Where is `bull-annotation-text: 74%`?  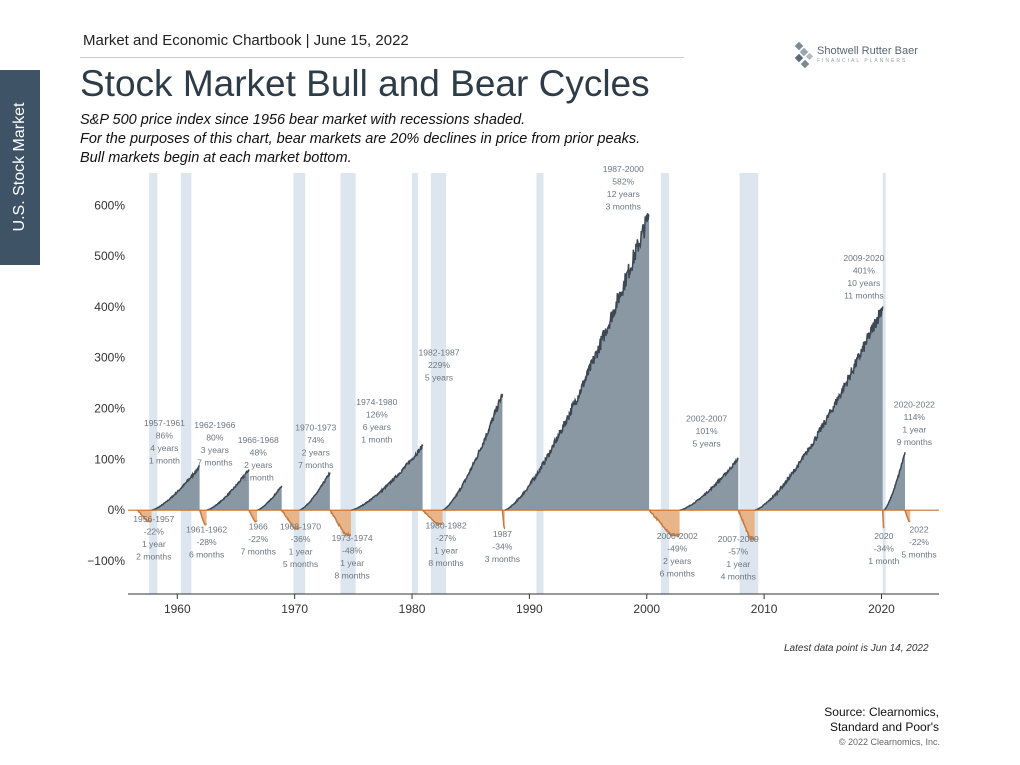
bull-annotation-text: 74% is located at coordinates (316, 440).